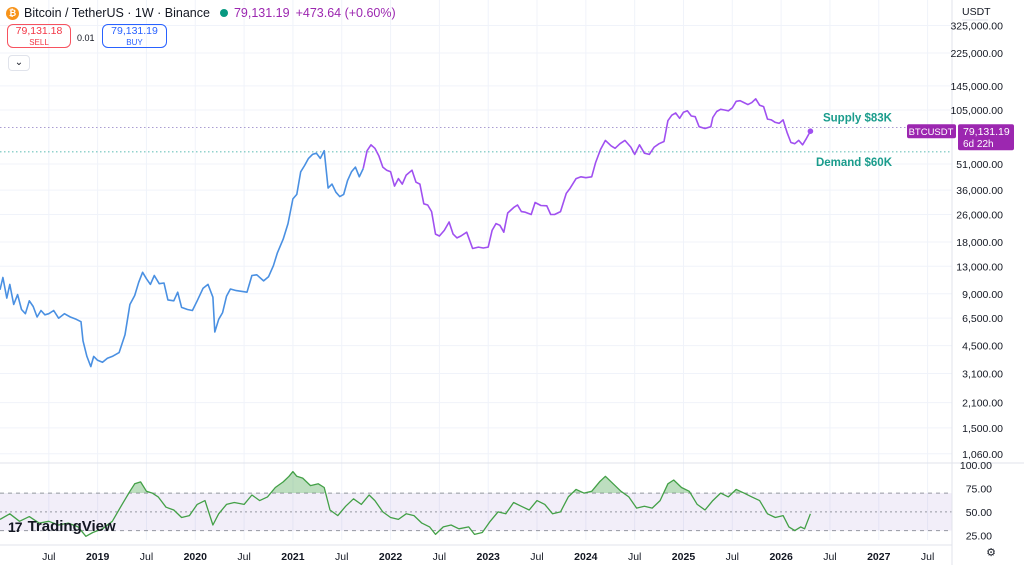 The height and width of the screenshot is (570, 1024). I want to click on price-tick-label: 4,500.00, so click(982, 347).